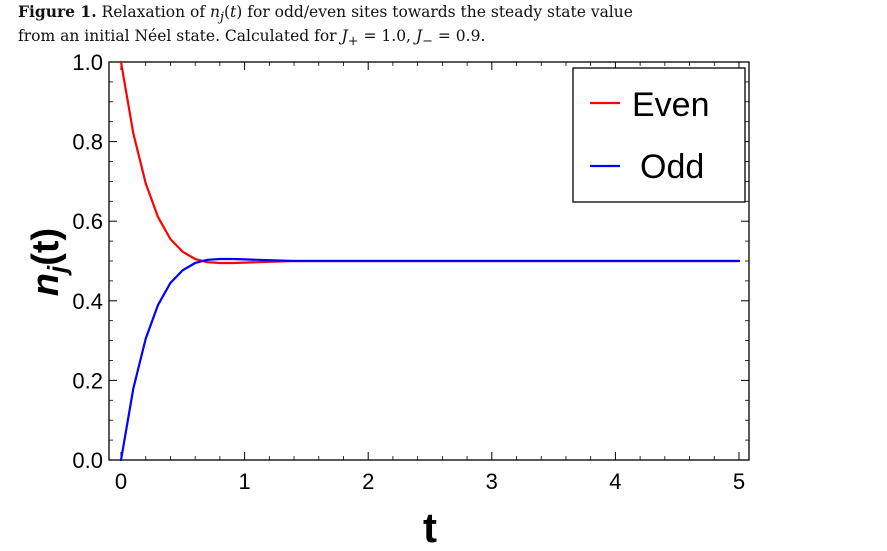  I want to click on legend-box, so click(659, 135).